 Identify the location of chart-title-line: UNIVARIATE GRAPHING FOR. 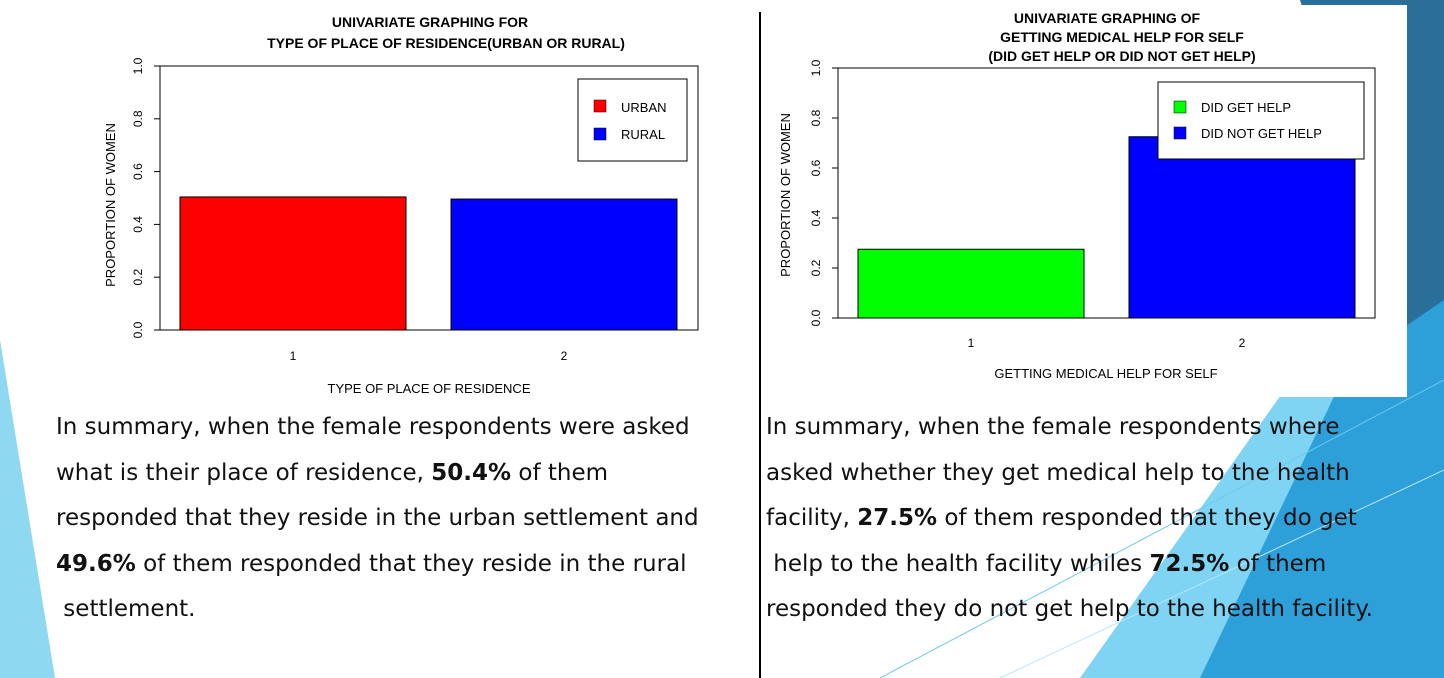
(430, 22).